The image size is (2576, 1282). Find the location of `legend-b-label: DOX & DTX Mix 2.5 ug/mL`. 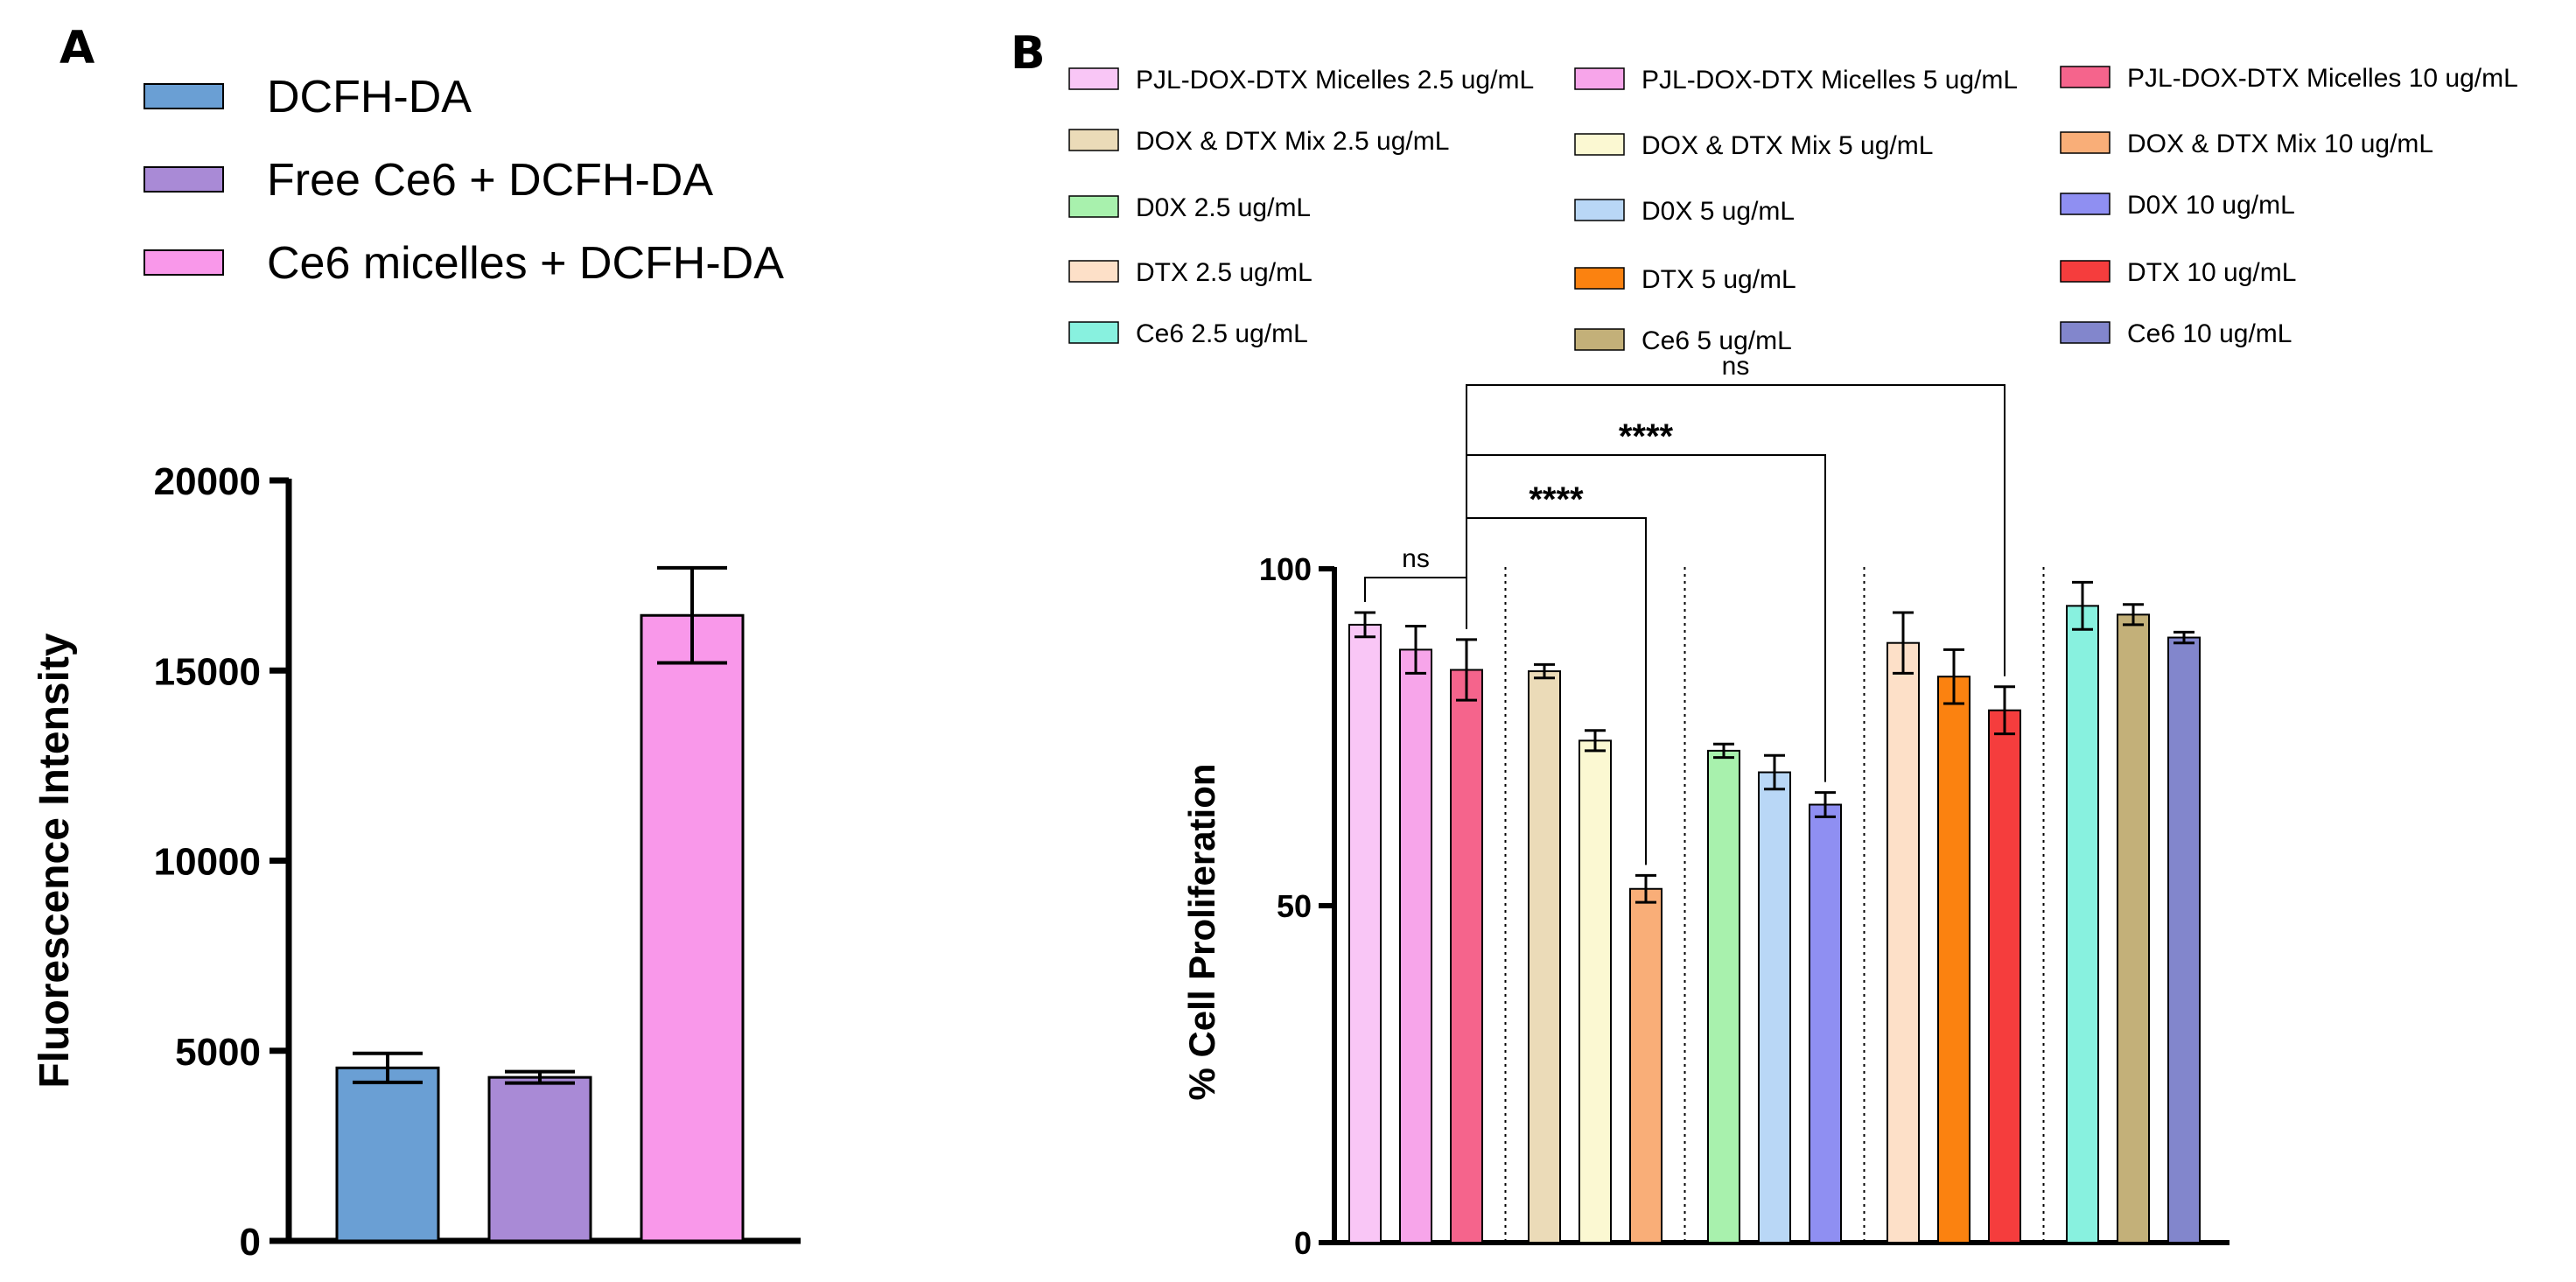

legend-b-label: DOX & DTX Mix 2.5 ug/mL is located at coordinates (1292, 141).